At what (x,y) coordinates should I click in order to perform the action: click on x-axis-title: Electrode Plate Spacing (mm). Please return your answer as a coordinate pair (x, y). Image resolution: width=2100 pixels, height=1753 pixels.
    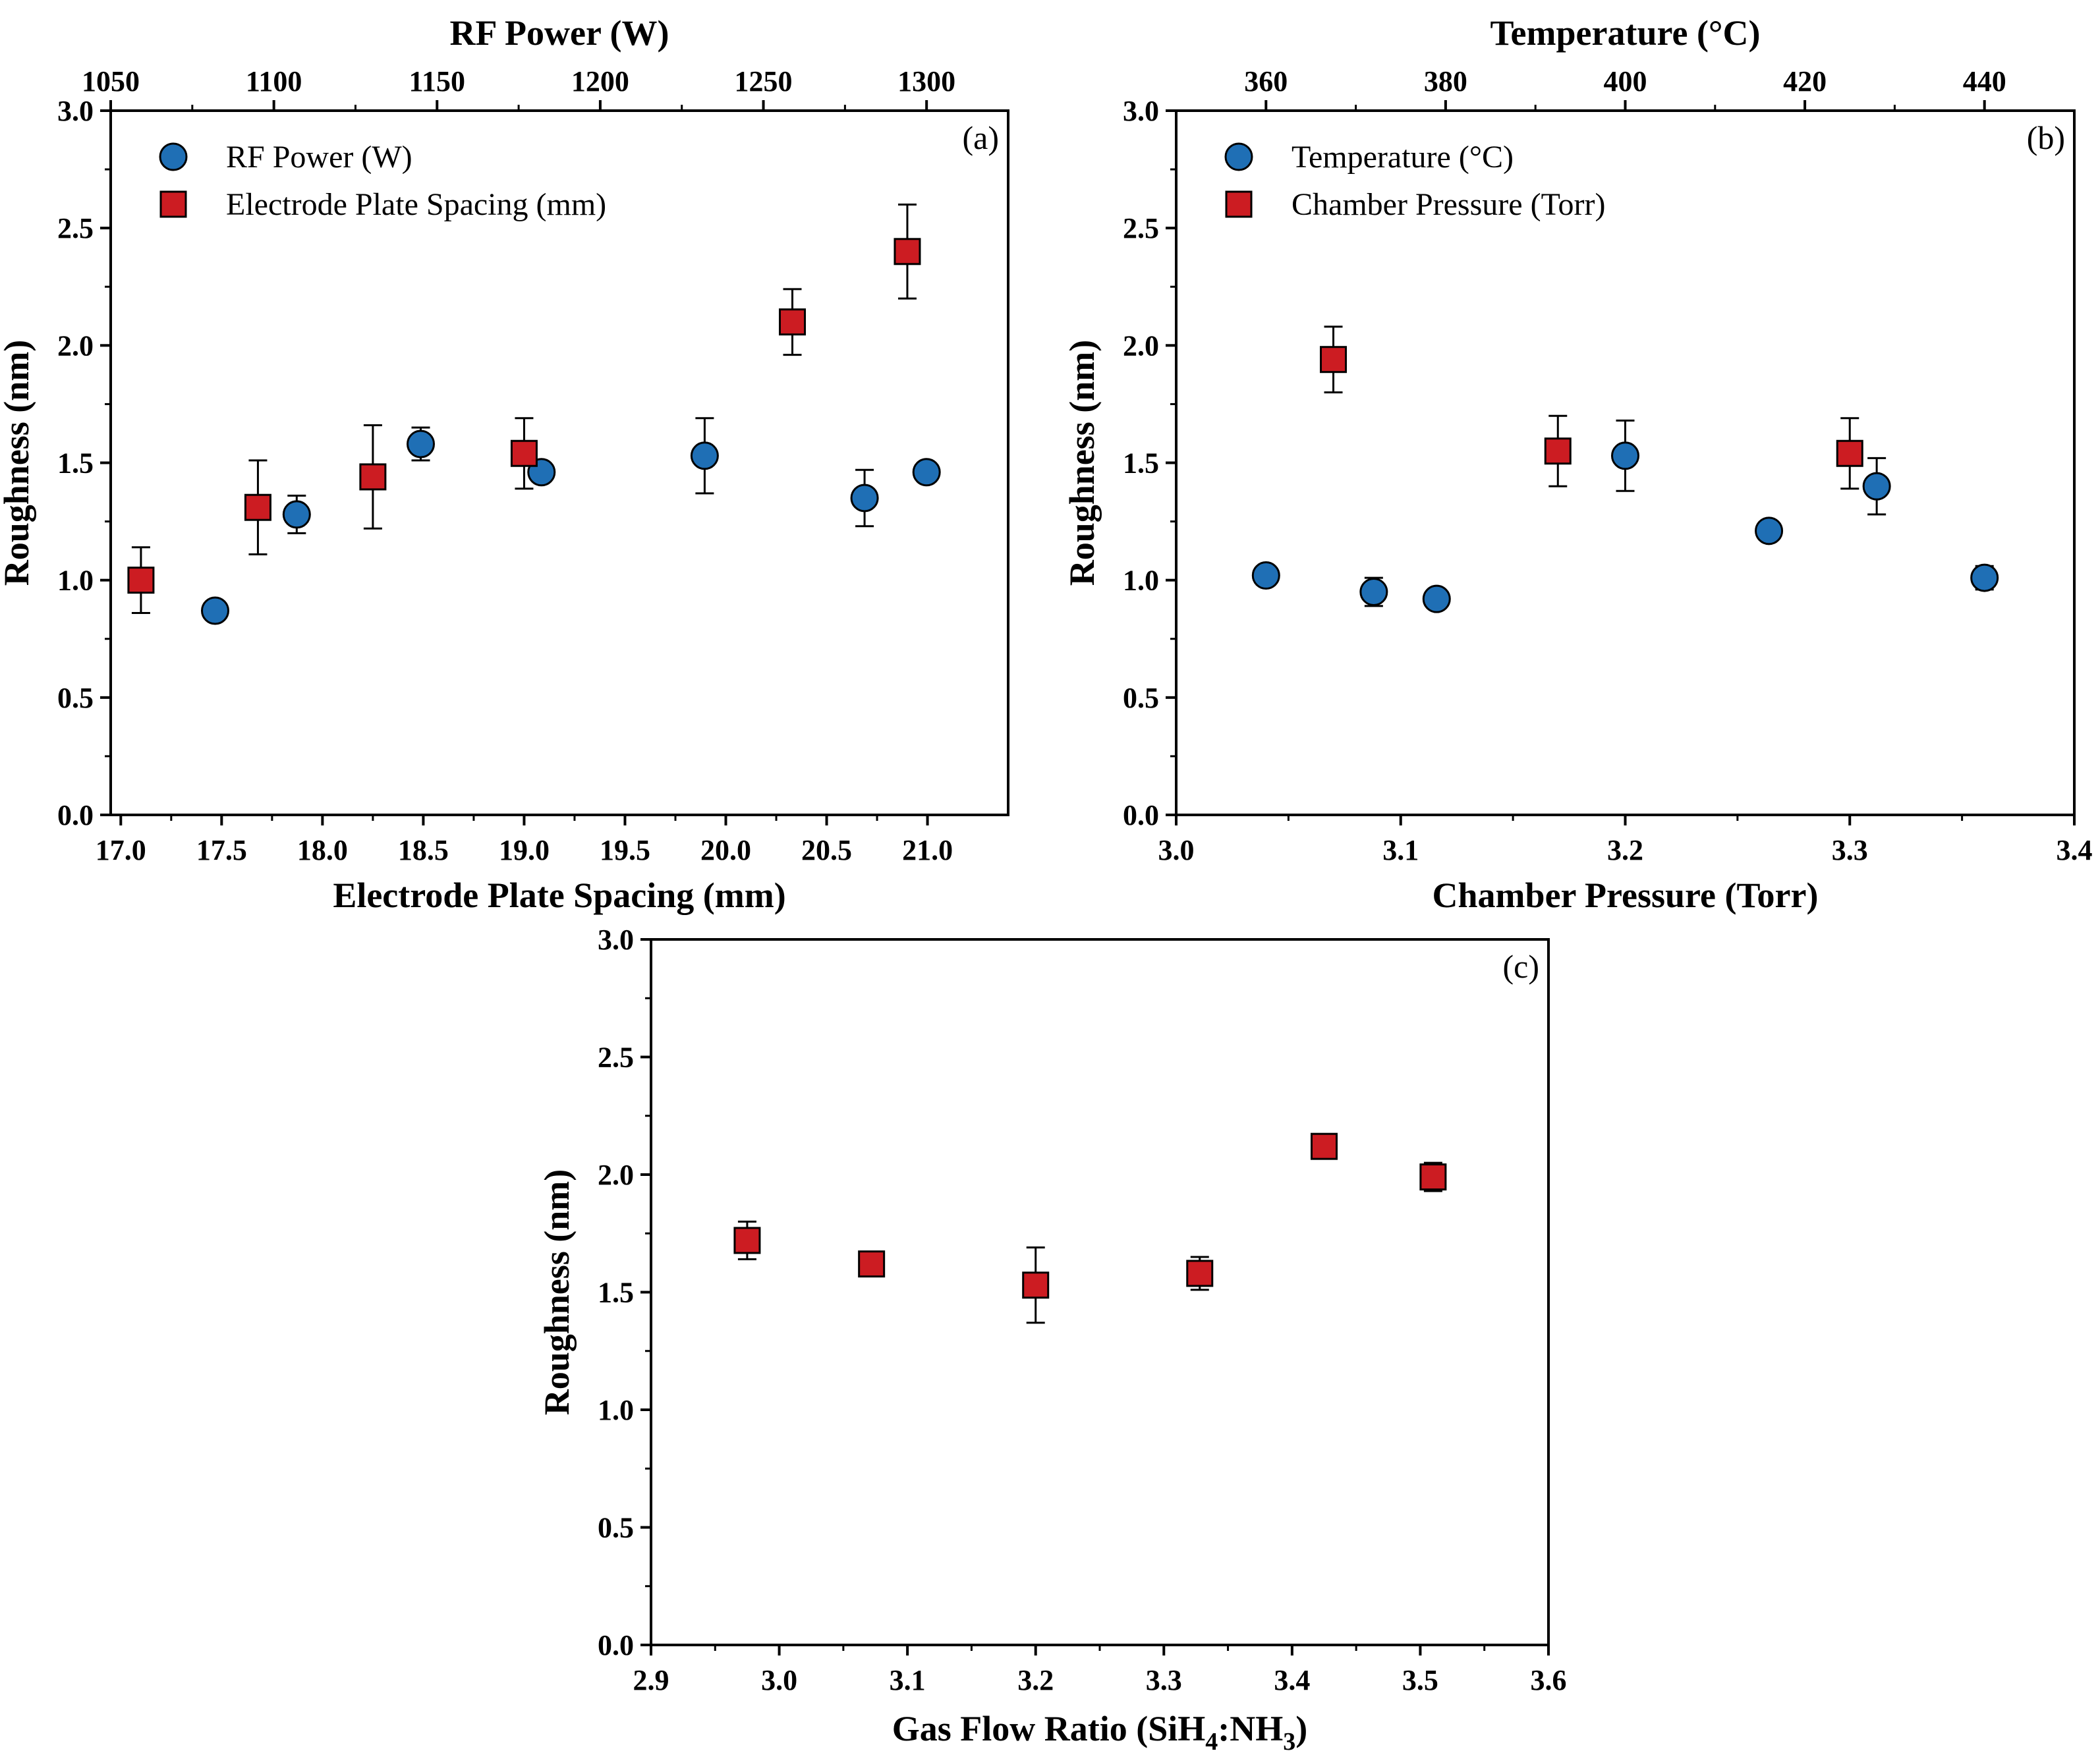
    Looking at the image, I should click on (559, 895).